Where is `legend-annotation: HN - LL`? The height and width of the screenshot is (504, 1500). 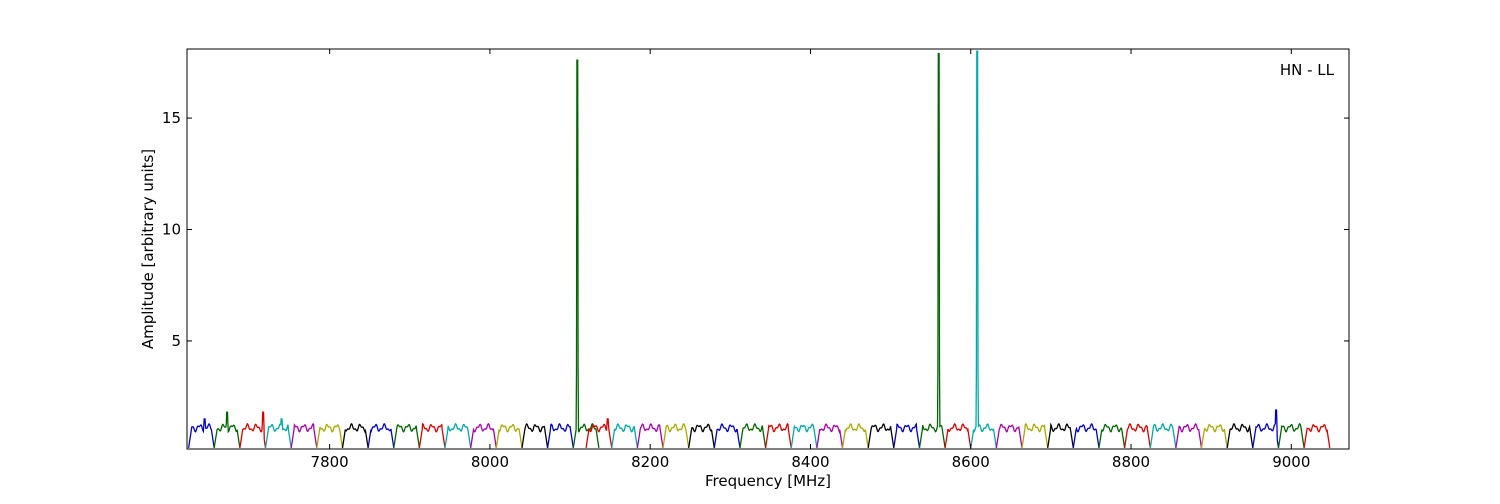 legend-annotation: HN - LL is located at coordinates (1307, 70).